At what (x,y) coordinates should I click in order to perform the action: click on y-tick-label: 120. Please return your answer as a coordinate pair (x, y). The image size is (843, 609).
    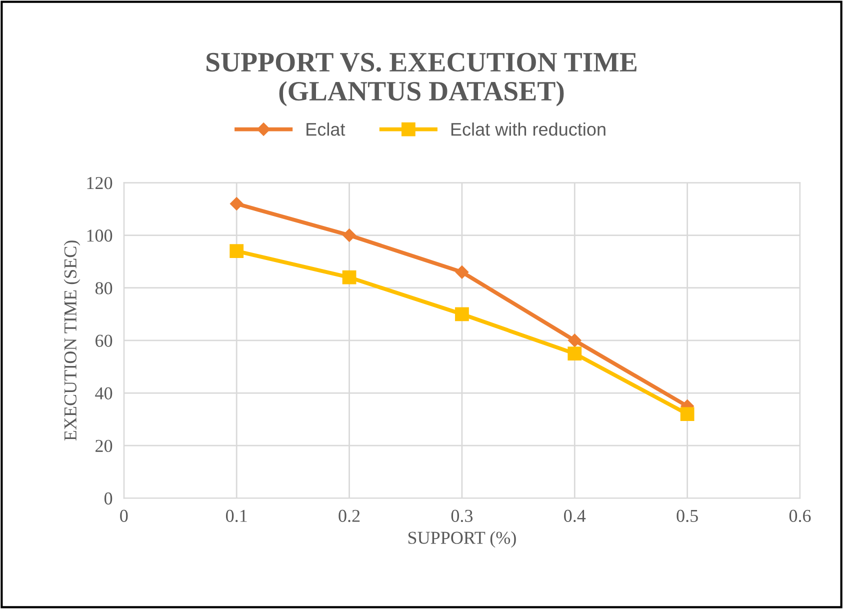
    Looking at the image, I should click on (99, 183).